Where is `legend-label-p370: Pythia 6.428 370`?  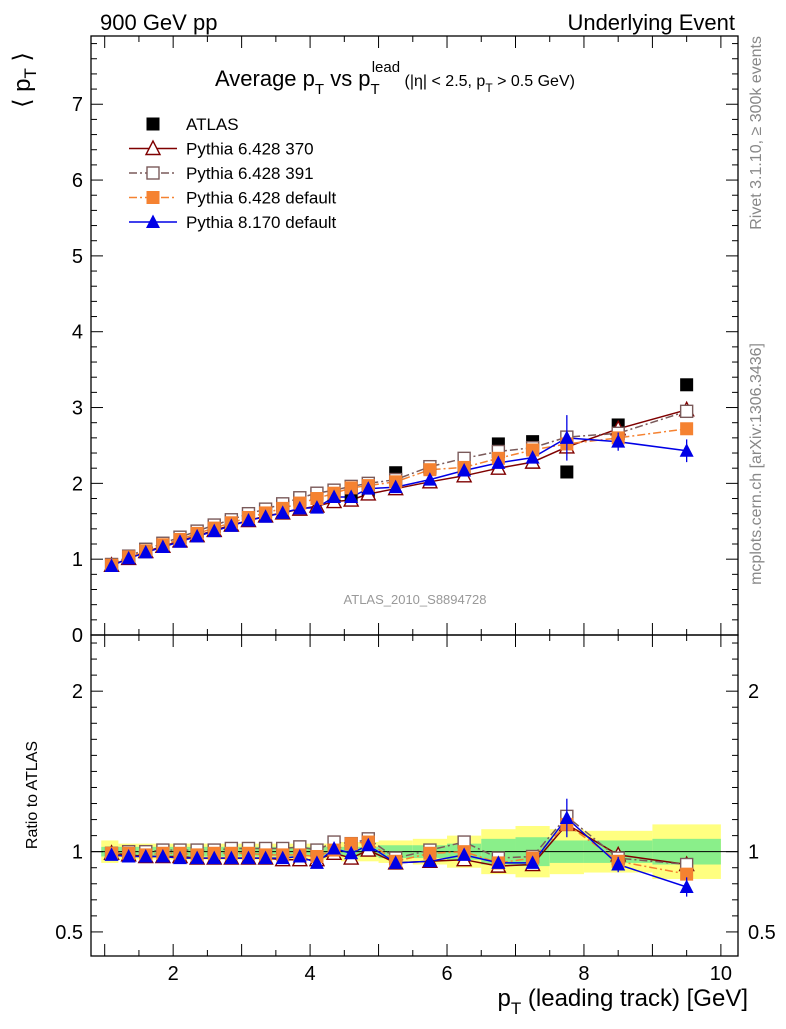 legend-label-p370: Pythia 6.428 370 is located at coordinates (250, 149).